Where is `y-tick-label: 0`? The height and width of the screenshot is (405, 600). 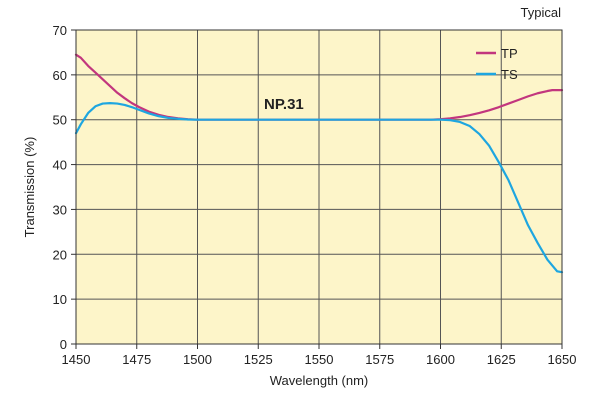 y-tick-label: 0 is located at coordinates (63, 344).